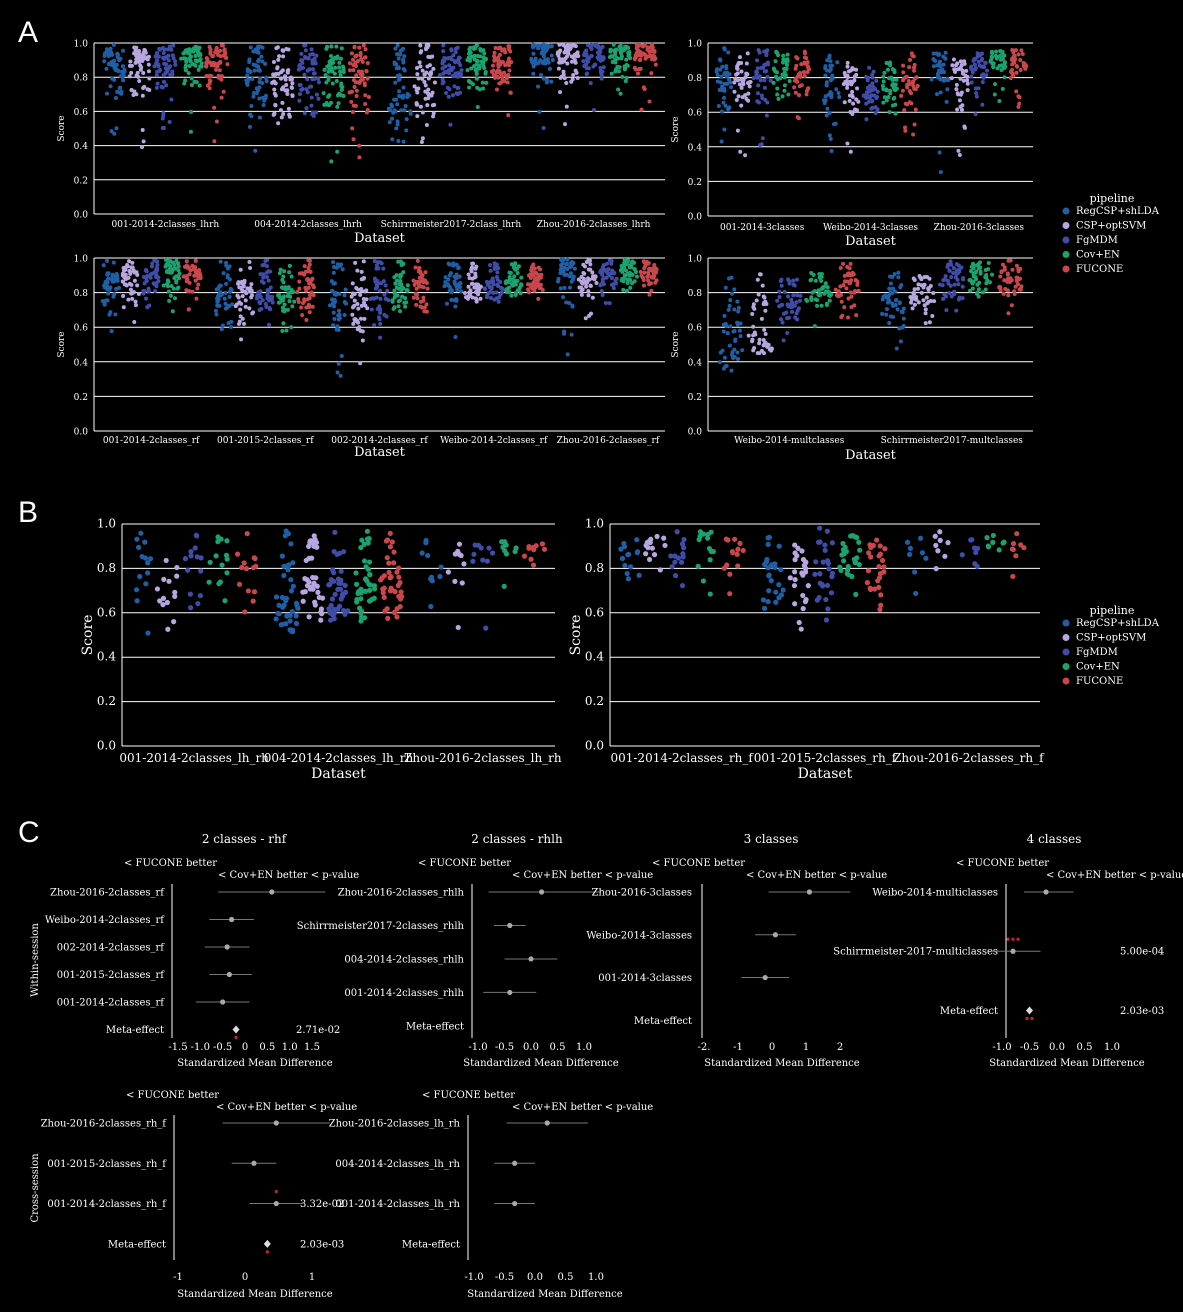 This screenshot has width=1183, height=1312. What do you see at coordinates (81, 433) in the screenshot?
I see `y-tick-label: 0.0` at bounding box center [81, 433].